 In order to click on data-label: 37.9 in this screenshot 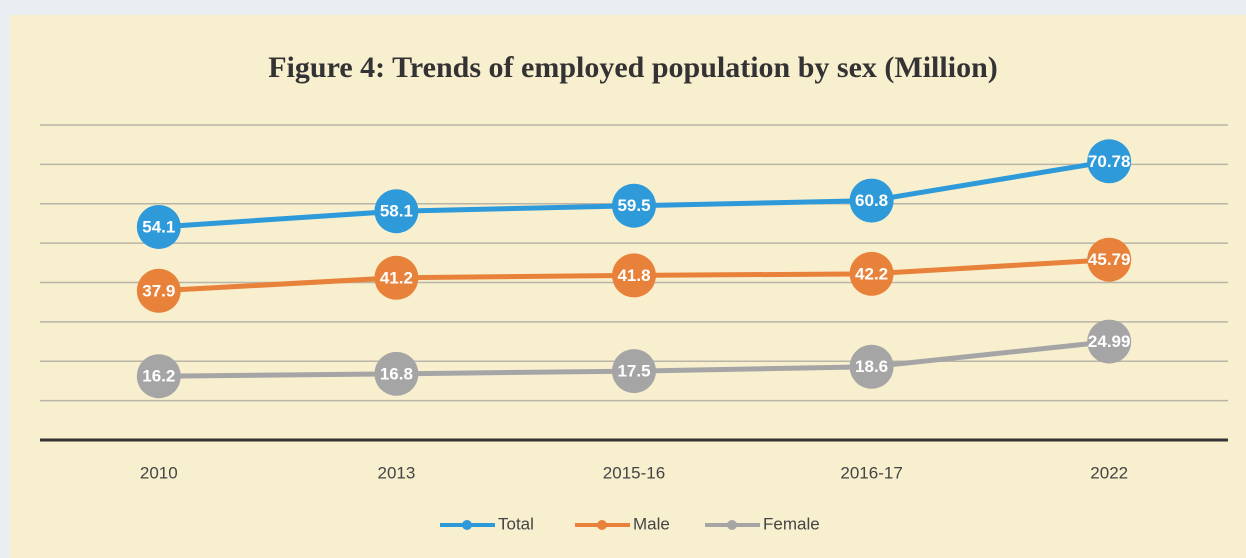, I will do `click(158, 290)`.